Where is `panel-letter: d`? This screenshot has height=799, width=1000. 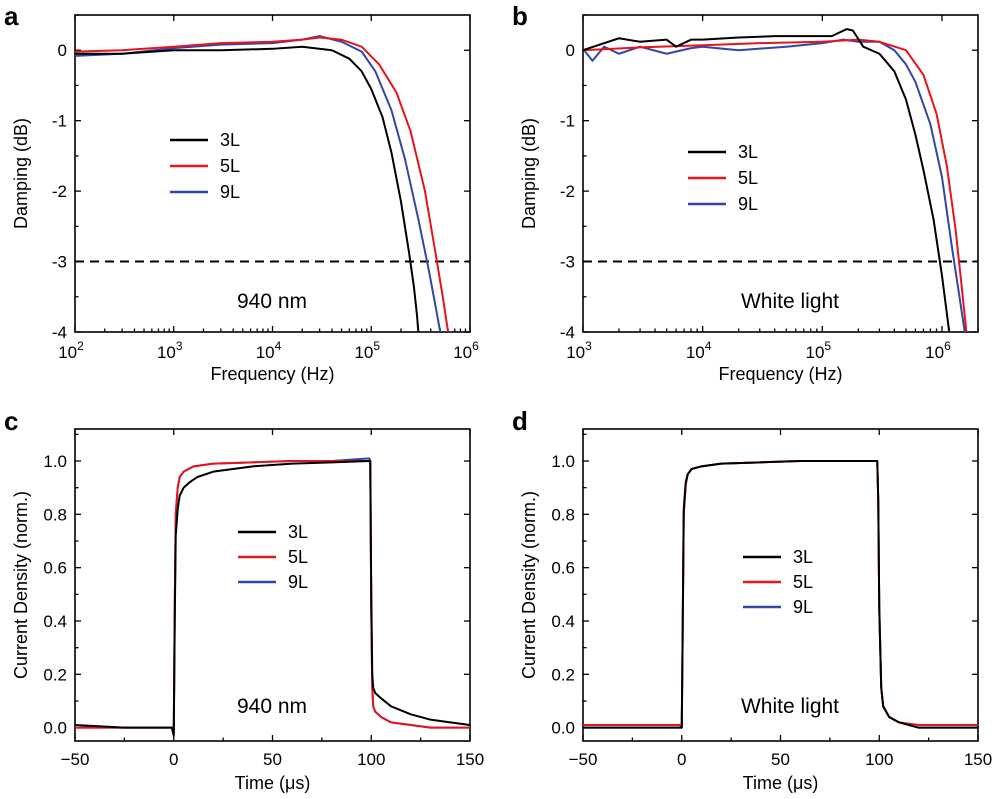
panel-letter: d is located at coordinates (520, 421).